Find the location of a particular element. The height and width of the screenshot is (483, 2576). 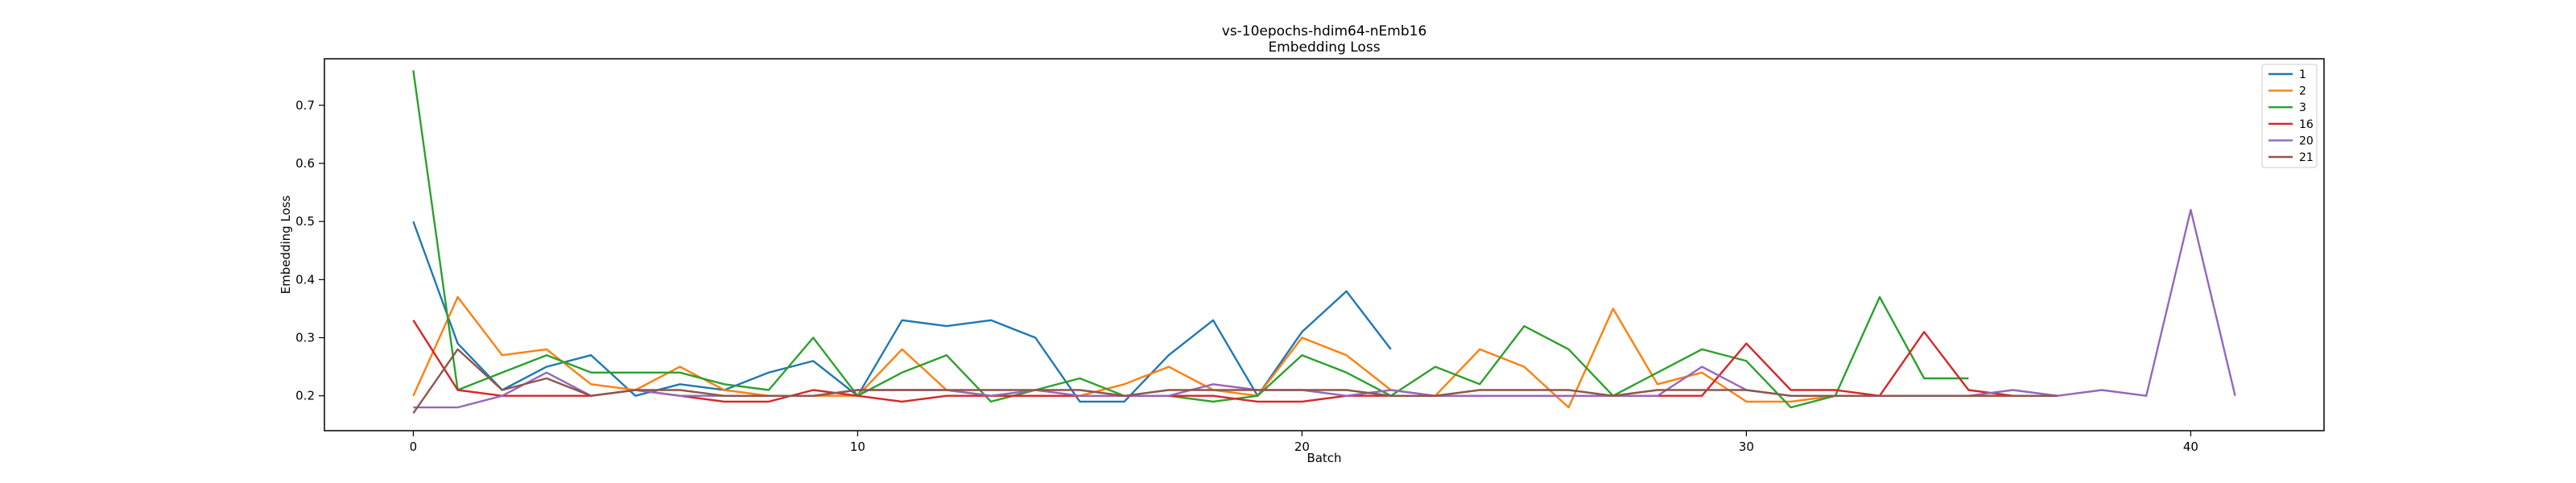

legend-label-1: 1 is located at coordinates (2302, 74).